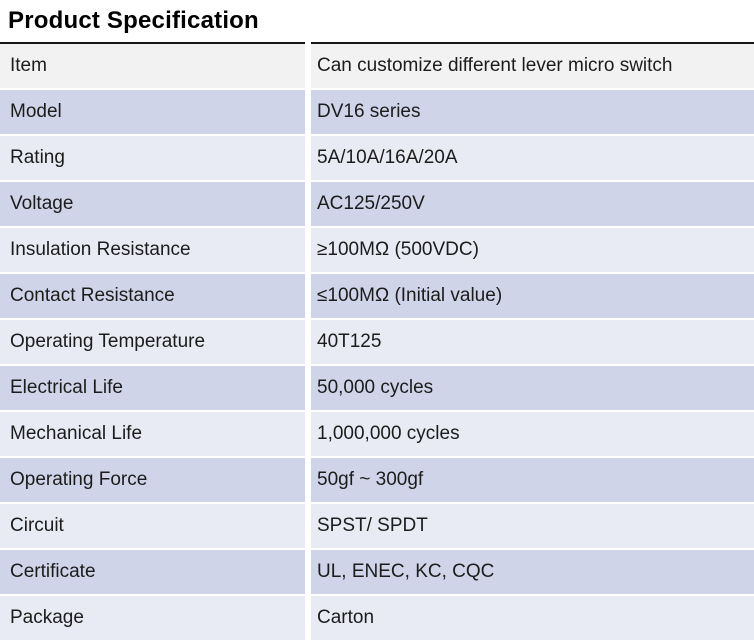 This screenshot has width=754, height=644. I want to click on spec-row-label-cell: Item, so click(152, 65).